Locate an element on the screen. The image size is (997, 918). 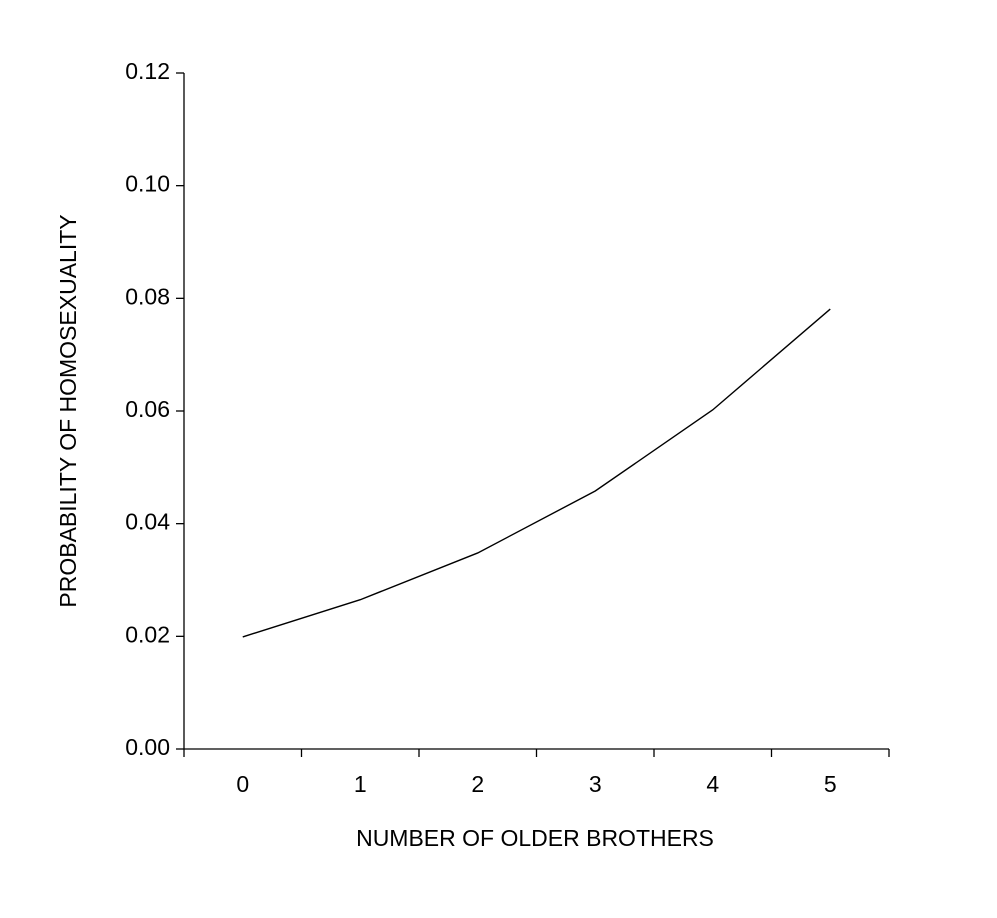
y-tick-label: 0.04 is located at coordinates (147, 522).